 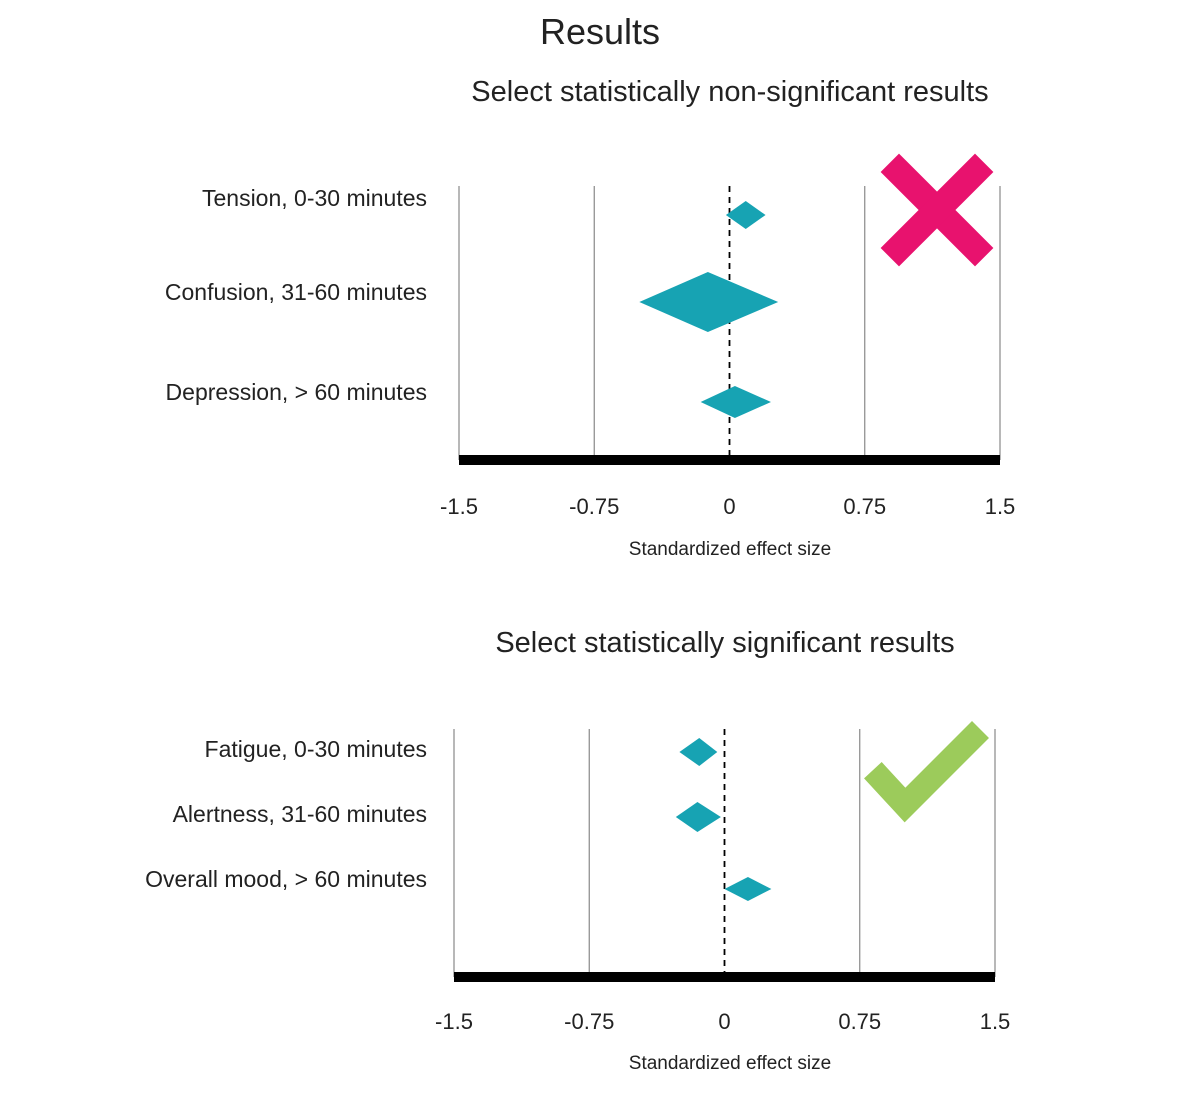 What do you see at coordinates (316, 749) in the screenshot?
I see `row-label: Fatigue, 0-30 minutes` at bounding box center [316, 749].